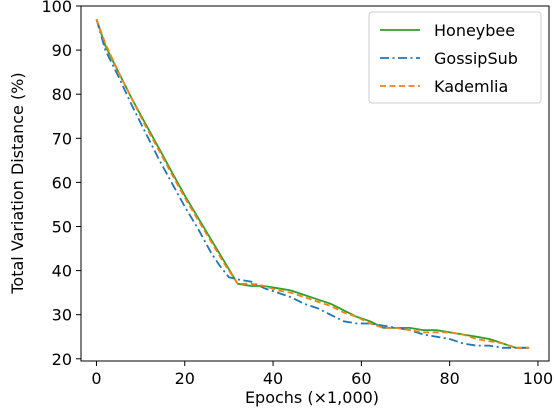 This screenshot has height=408, width=554. What do you see at coordinates (449, 378) in the screenshot?
I see `x-tick-label: 80` at bounding box center [449, 378].